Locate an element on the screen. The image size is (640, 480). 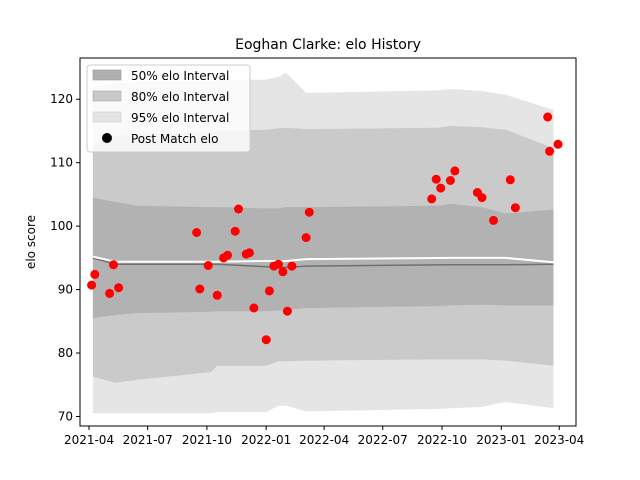
chart-title: Eoghan Clarke: elo History is located at coordinates (328, 45).